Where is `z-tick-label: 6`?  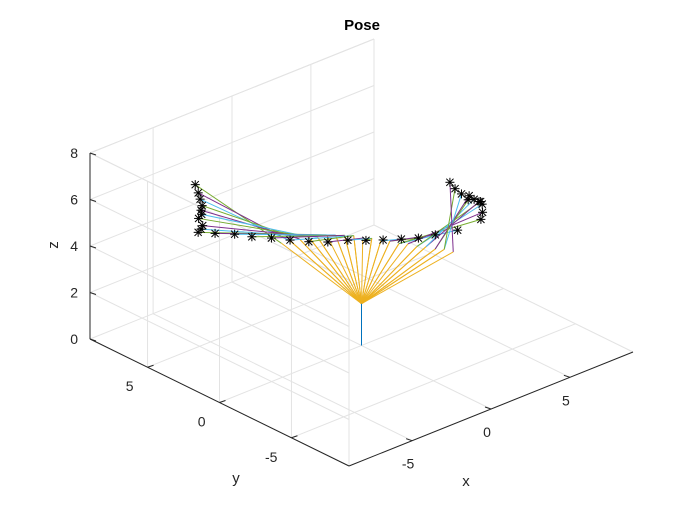 z-tick-label: 6 is located at coordinates (74, 200).